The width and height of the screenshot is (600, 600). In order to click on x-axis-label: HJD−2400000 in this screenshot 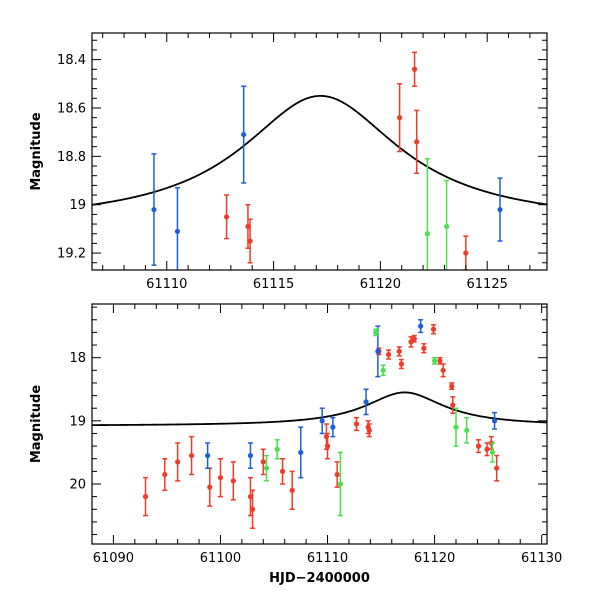, I will do `click(319, 578)`.